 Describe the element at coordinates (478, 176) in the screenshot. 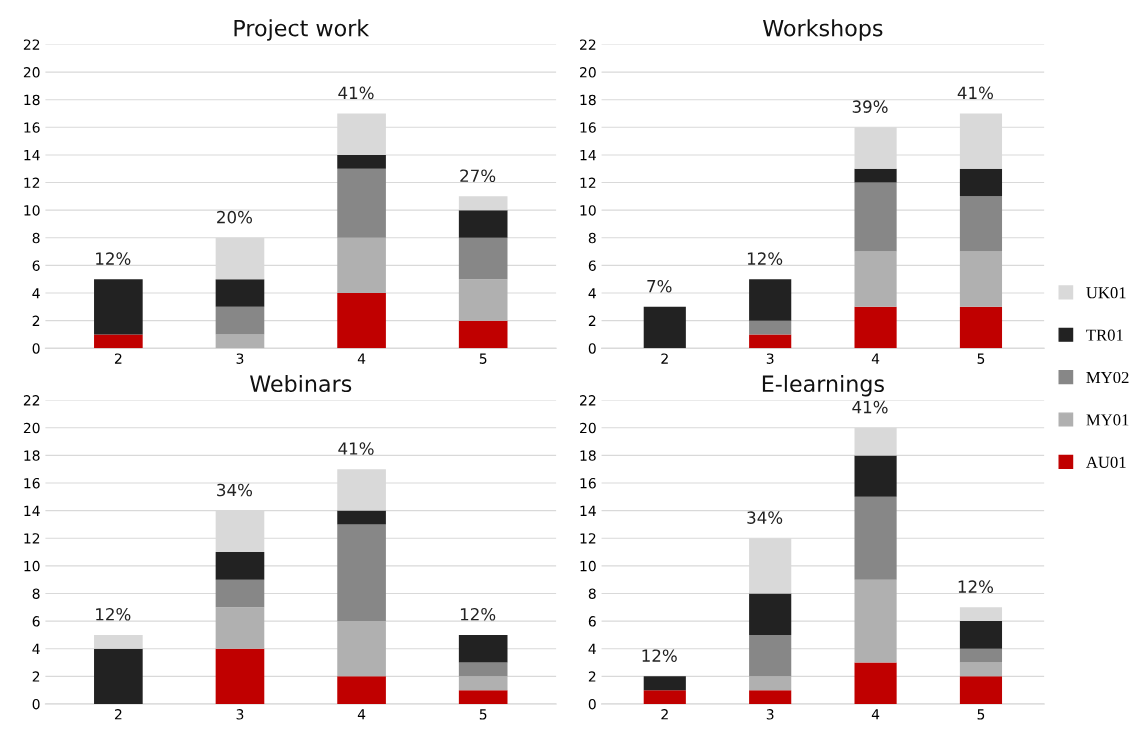

I see `annotation: 27%` at that location.